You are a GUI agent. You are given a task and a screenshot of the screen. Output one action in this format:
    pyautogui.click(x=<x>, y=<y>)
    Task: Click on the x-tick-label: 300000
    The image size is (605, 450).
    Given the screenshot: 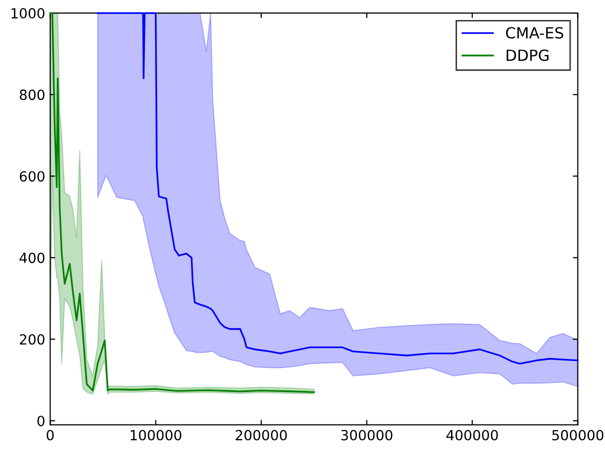 What is the action you would take?
    pyautogui.click(x=366, y=435)
    